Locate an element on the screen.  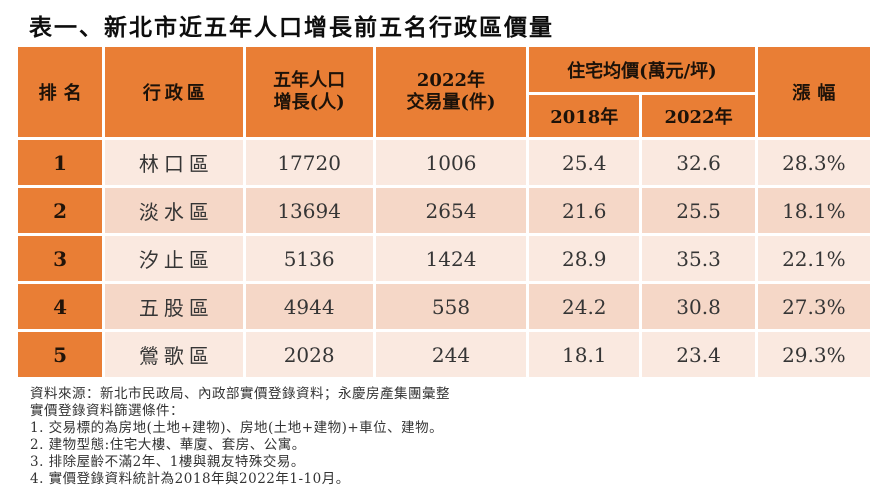
volume-cell: 558 is located at coordinates (451, 306).